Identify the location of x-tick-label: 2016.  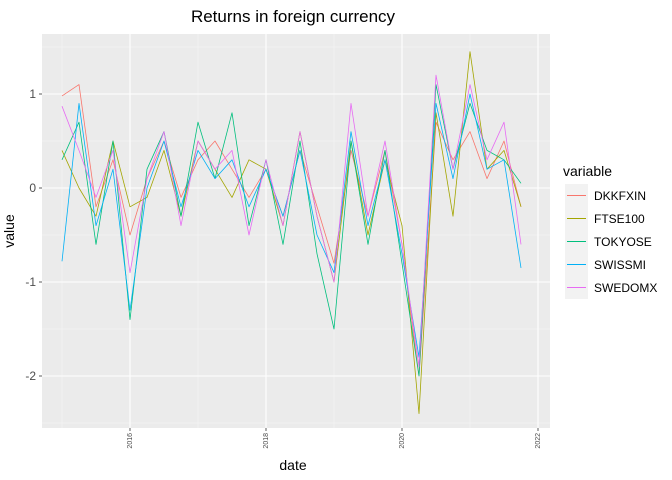
(130, 441).